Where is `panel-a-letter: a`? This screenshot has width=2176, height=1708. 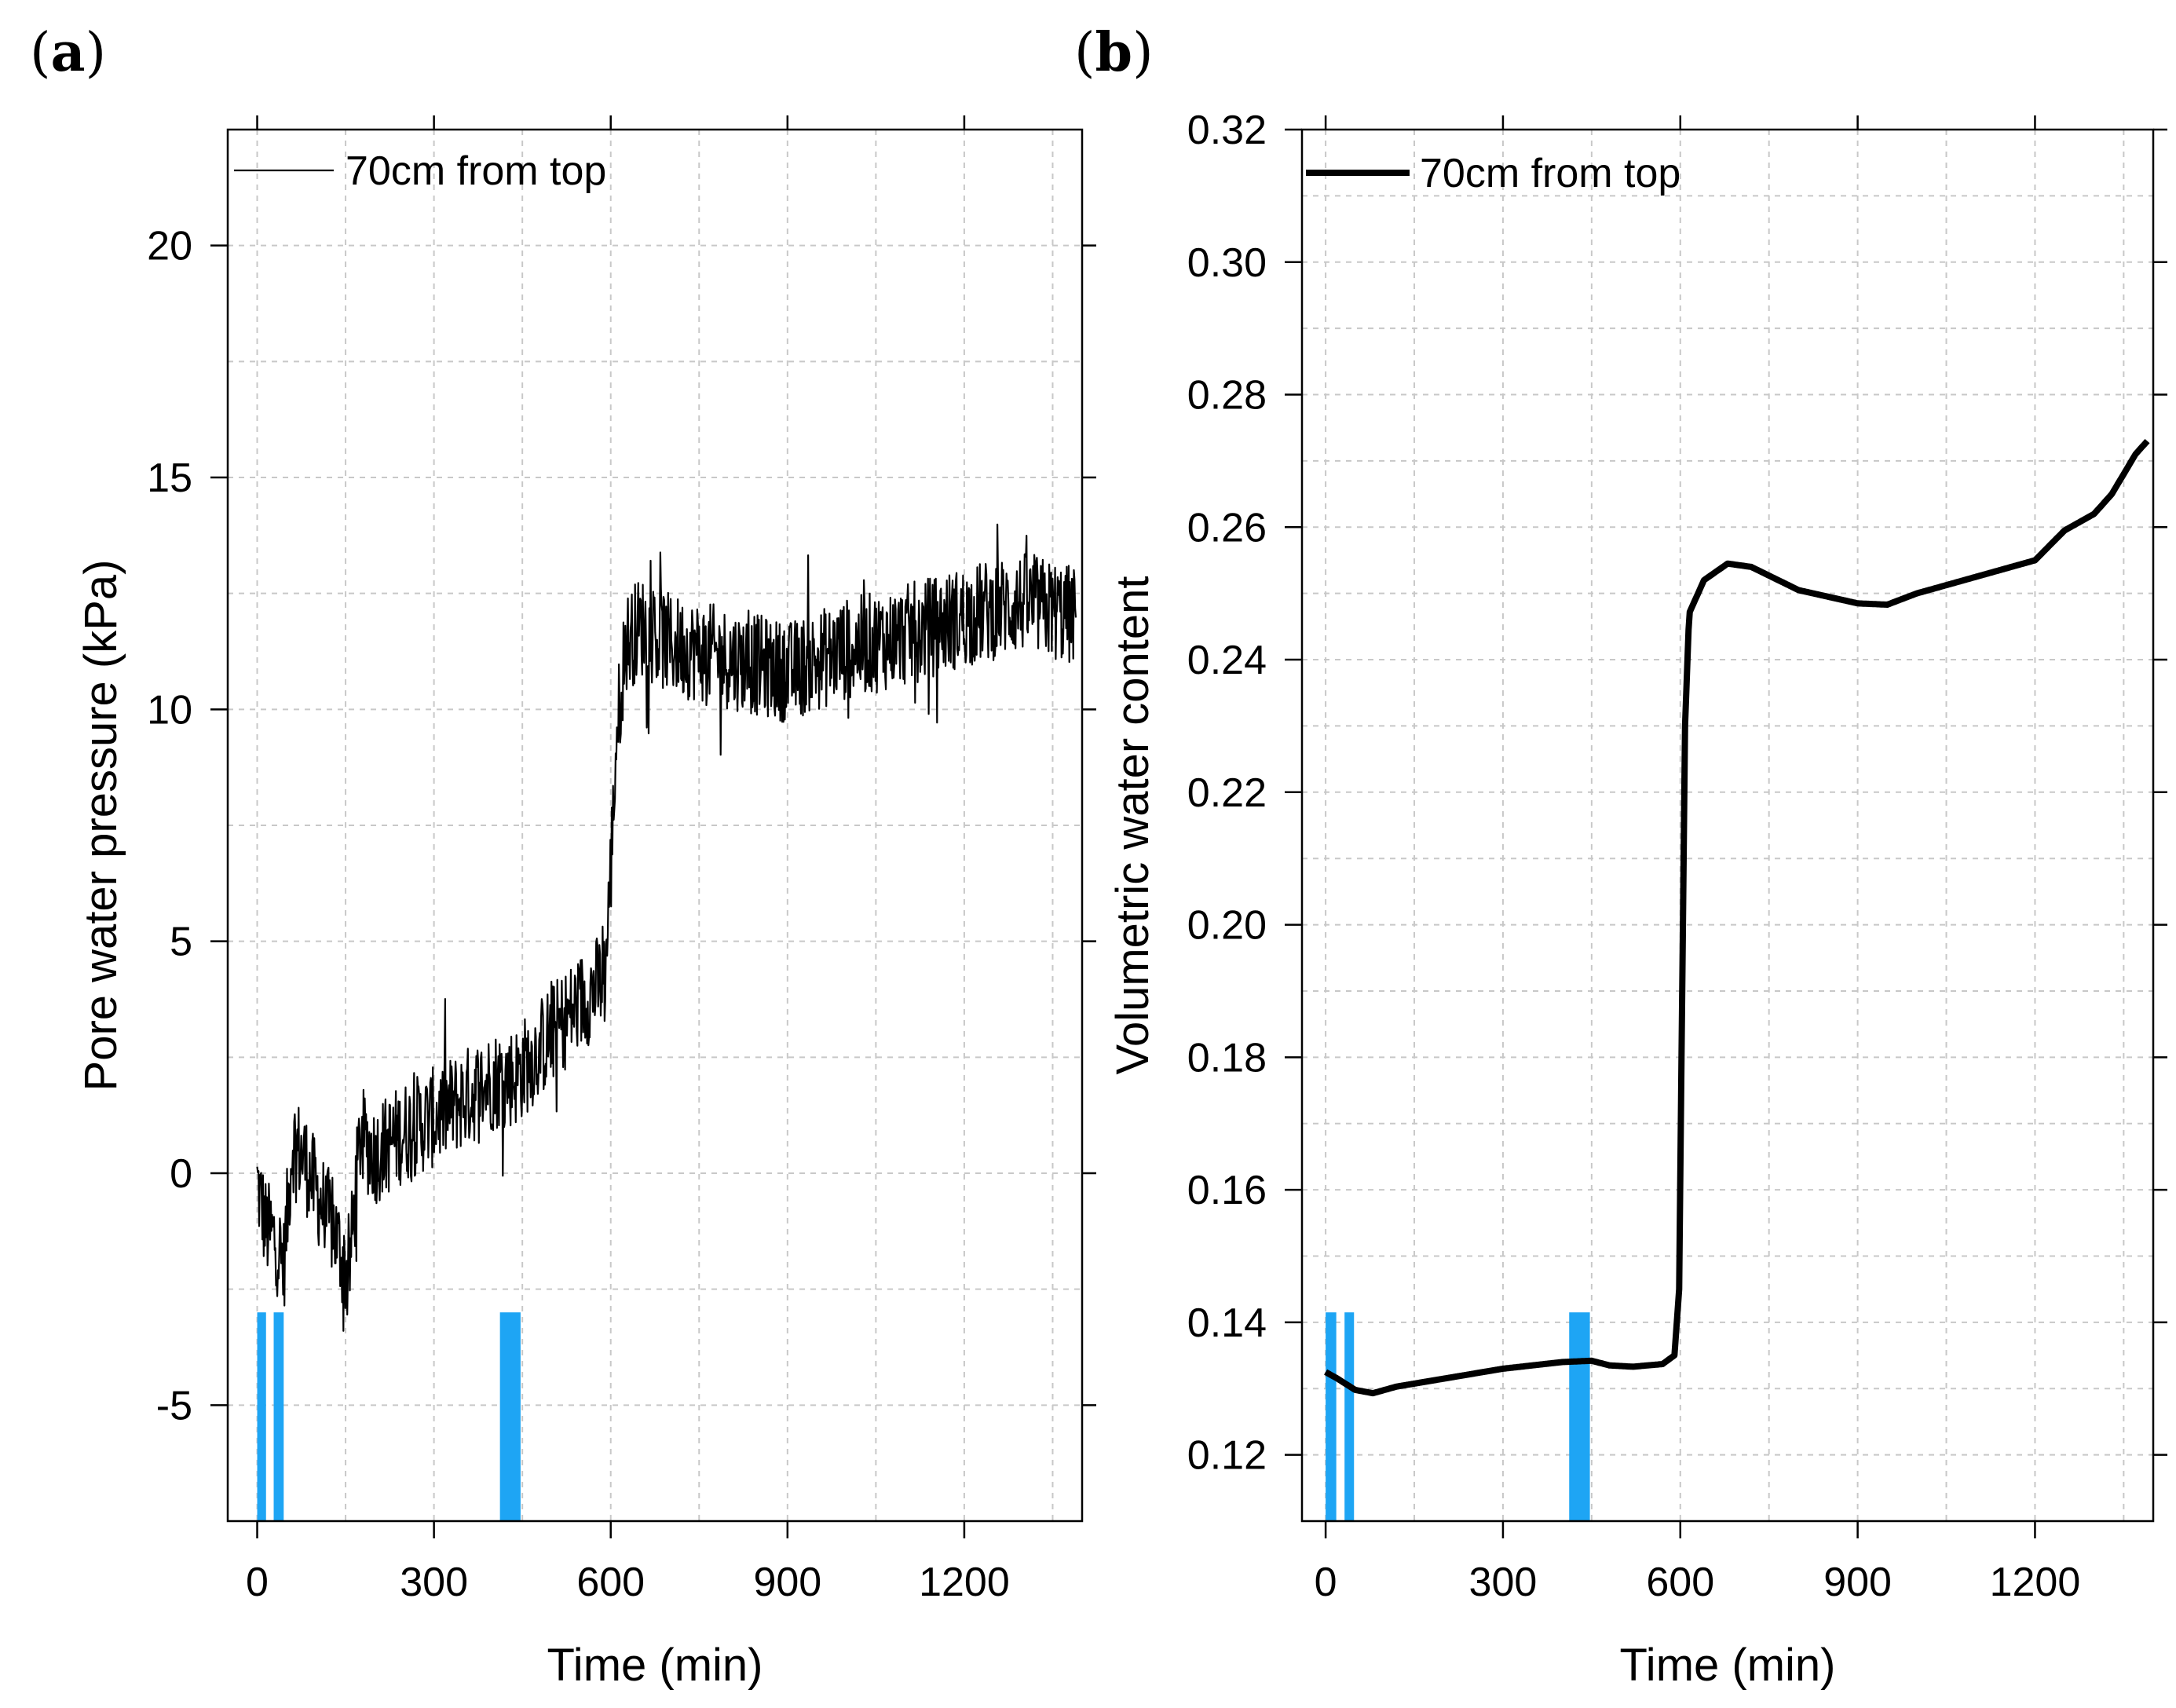
panel-a-letter: a is located at coordinates (68, 52).